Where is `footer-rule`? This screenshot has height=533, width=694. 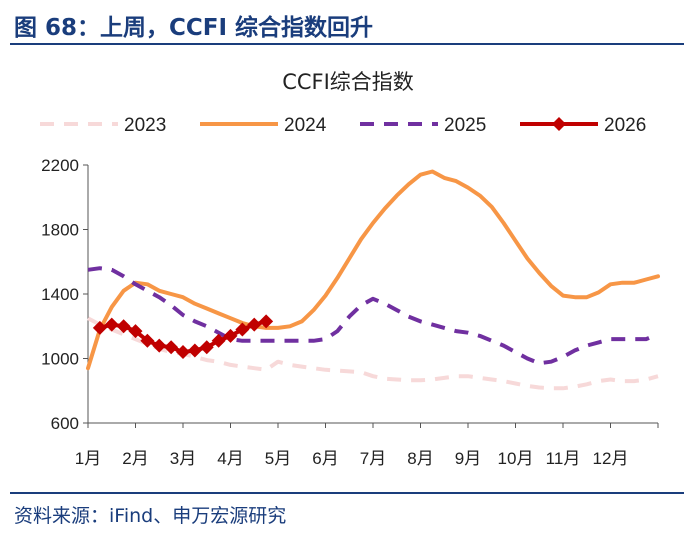 footer-rule is located at coordinates (347, 493).